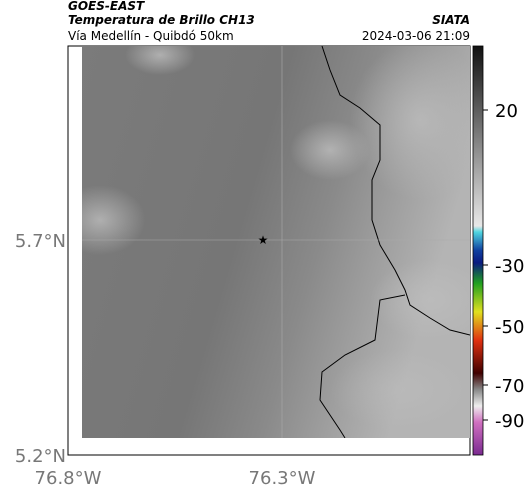 The width and height of the screenshot is (526, 491). Describe the element at coordinates (478, 250) in the screenshot. I see `colorbar` at that location.